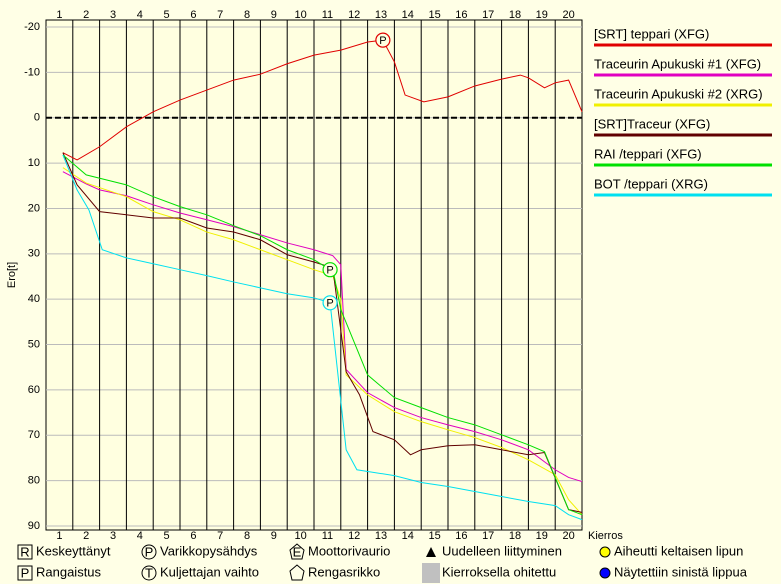  I want to click on legend-label: Rengasrikko, so click(344, 571).